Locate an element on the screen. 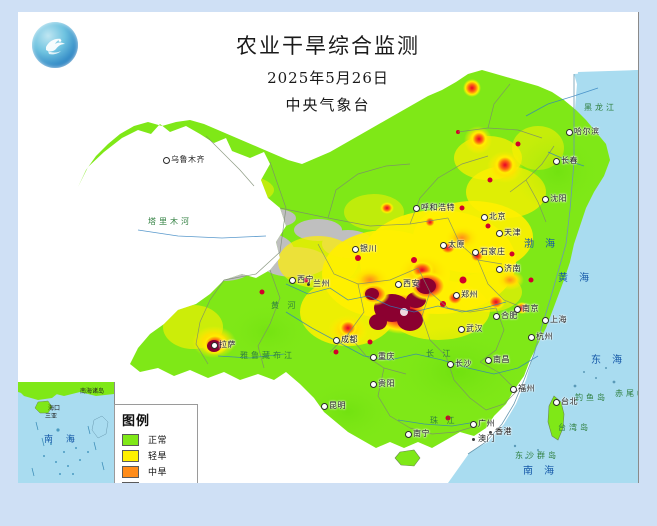 This screenshot has height=526, width=657. geo-label-9: 东沙群岛 is located at coordinates (537, 455).